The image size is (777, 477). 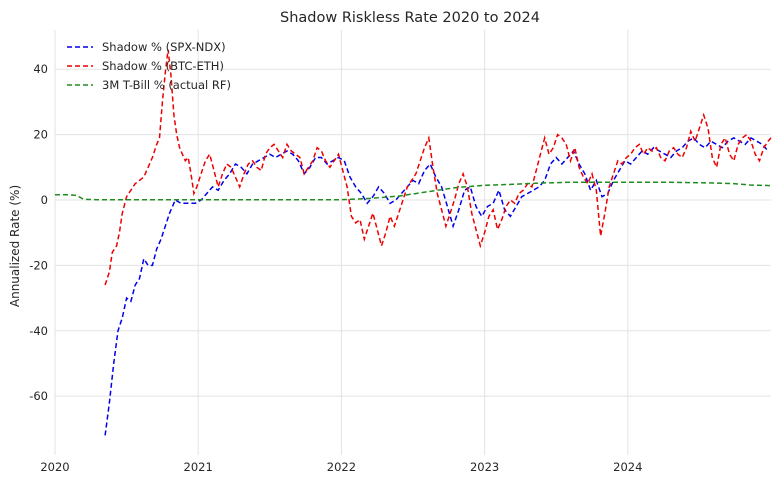 I want to click on y-tick-label: 0, so click(x=44, y=200).